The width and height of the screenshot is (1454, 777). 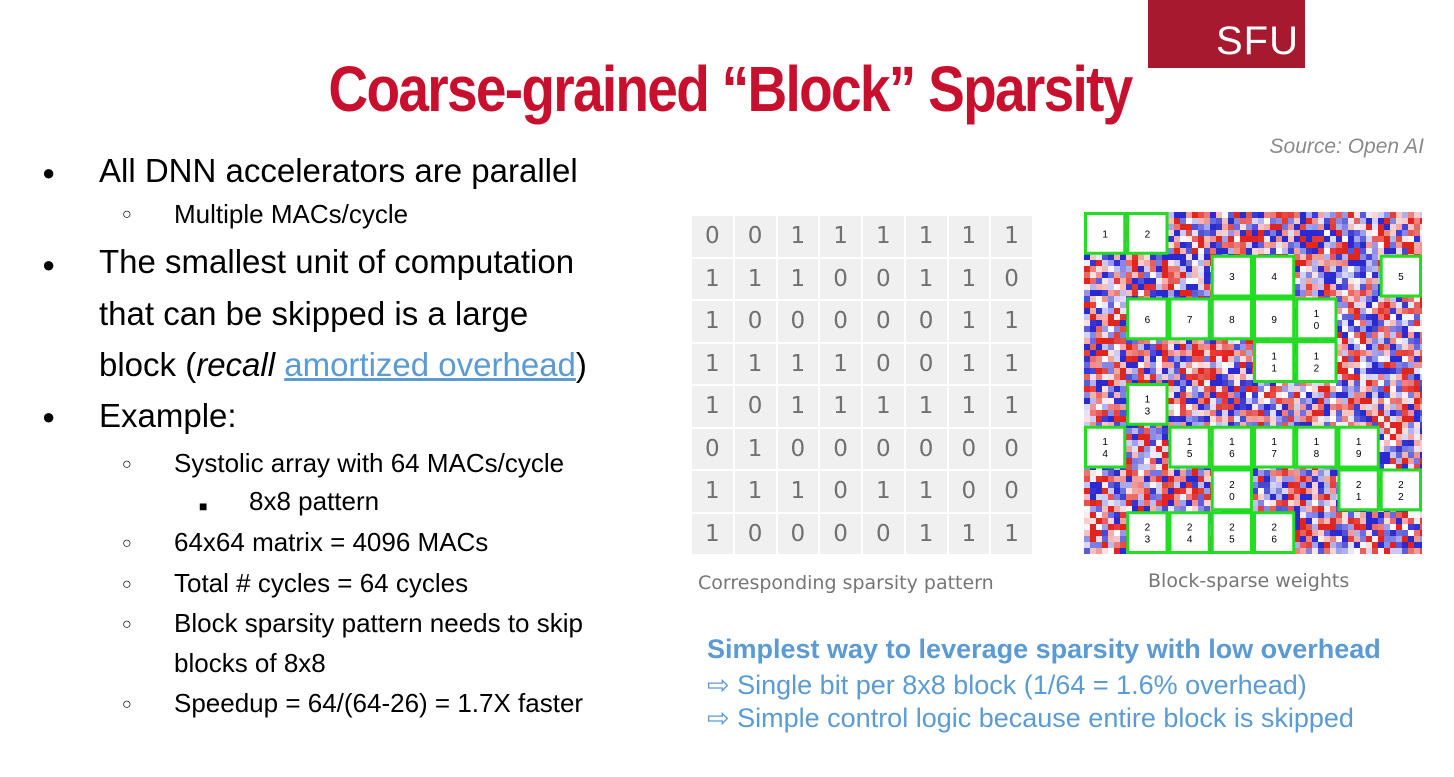 I want to click on sparse-block: 26, so click(x=1274, y=532).